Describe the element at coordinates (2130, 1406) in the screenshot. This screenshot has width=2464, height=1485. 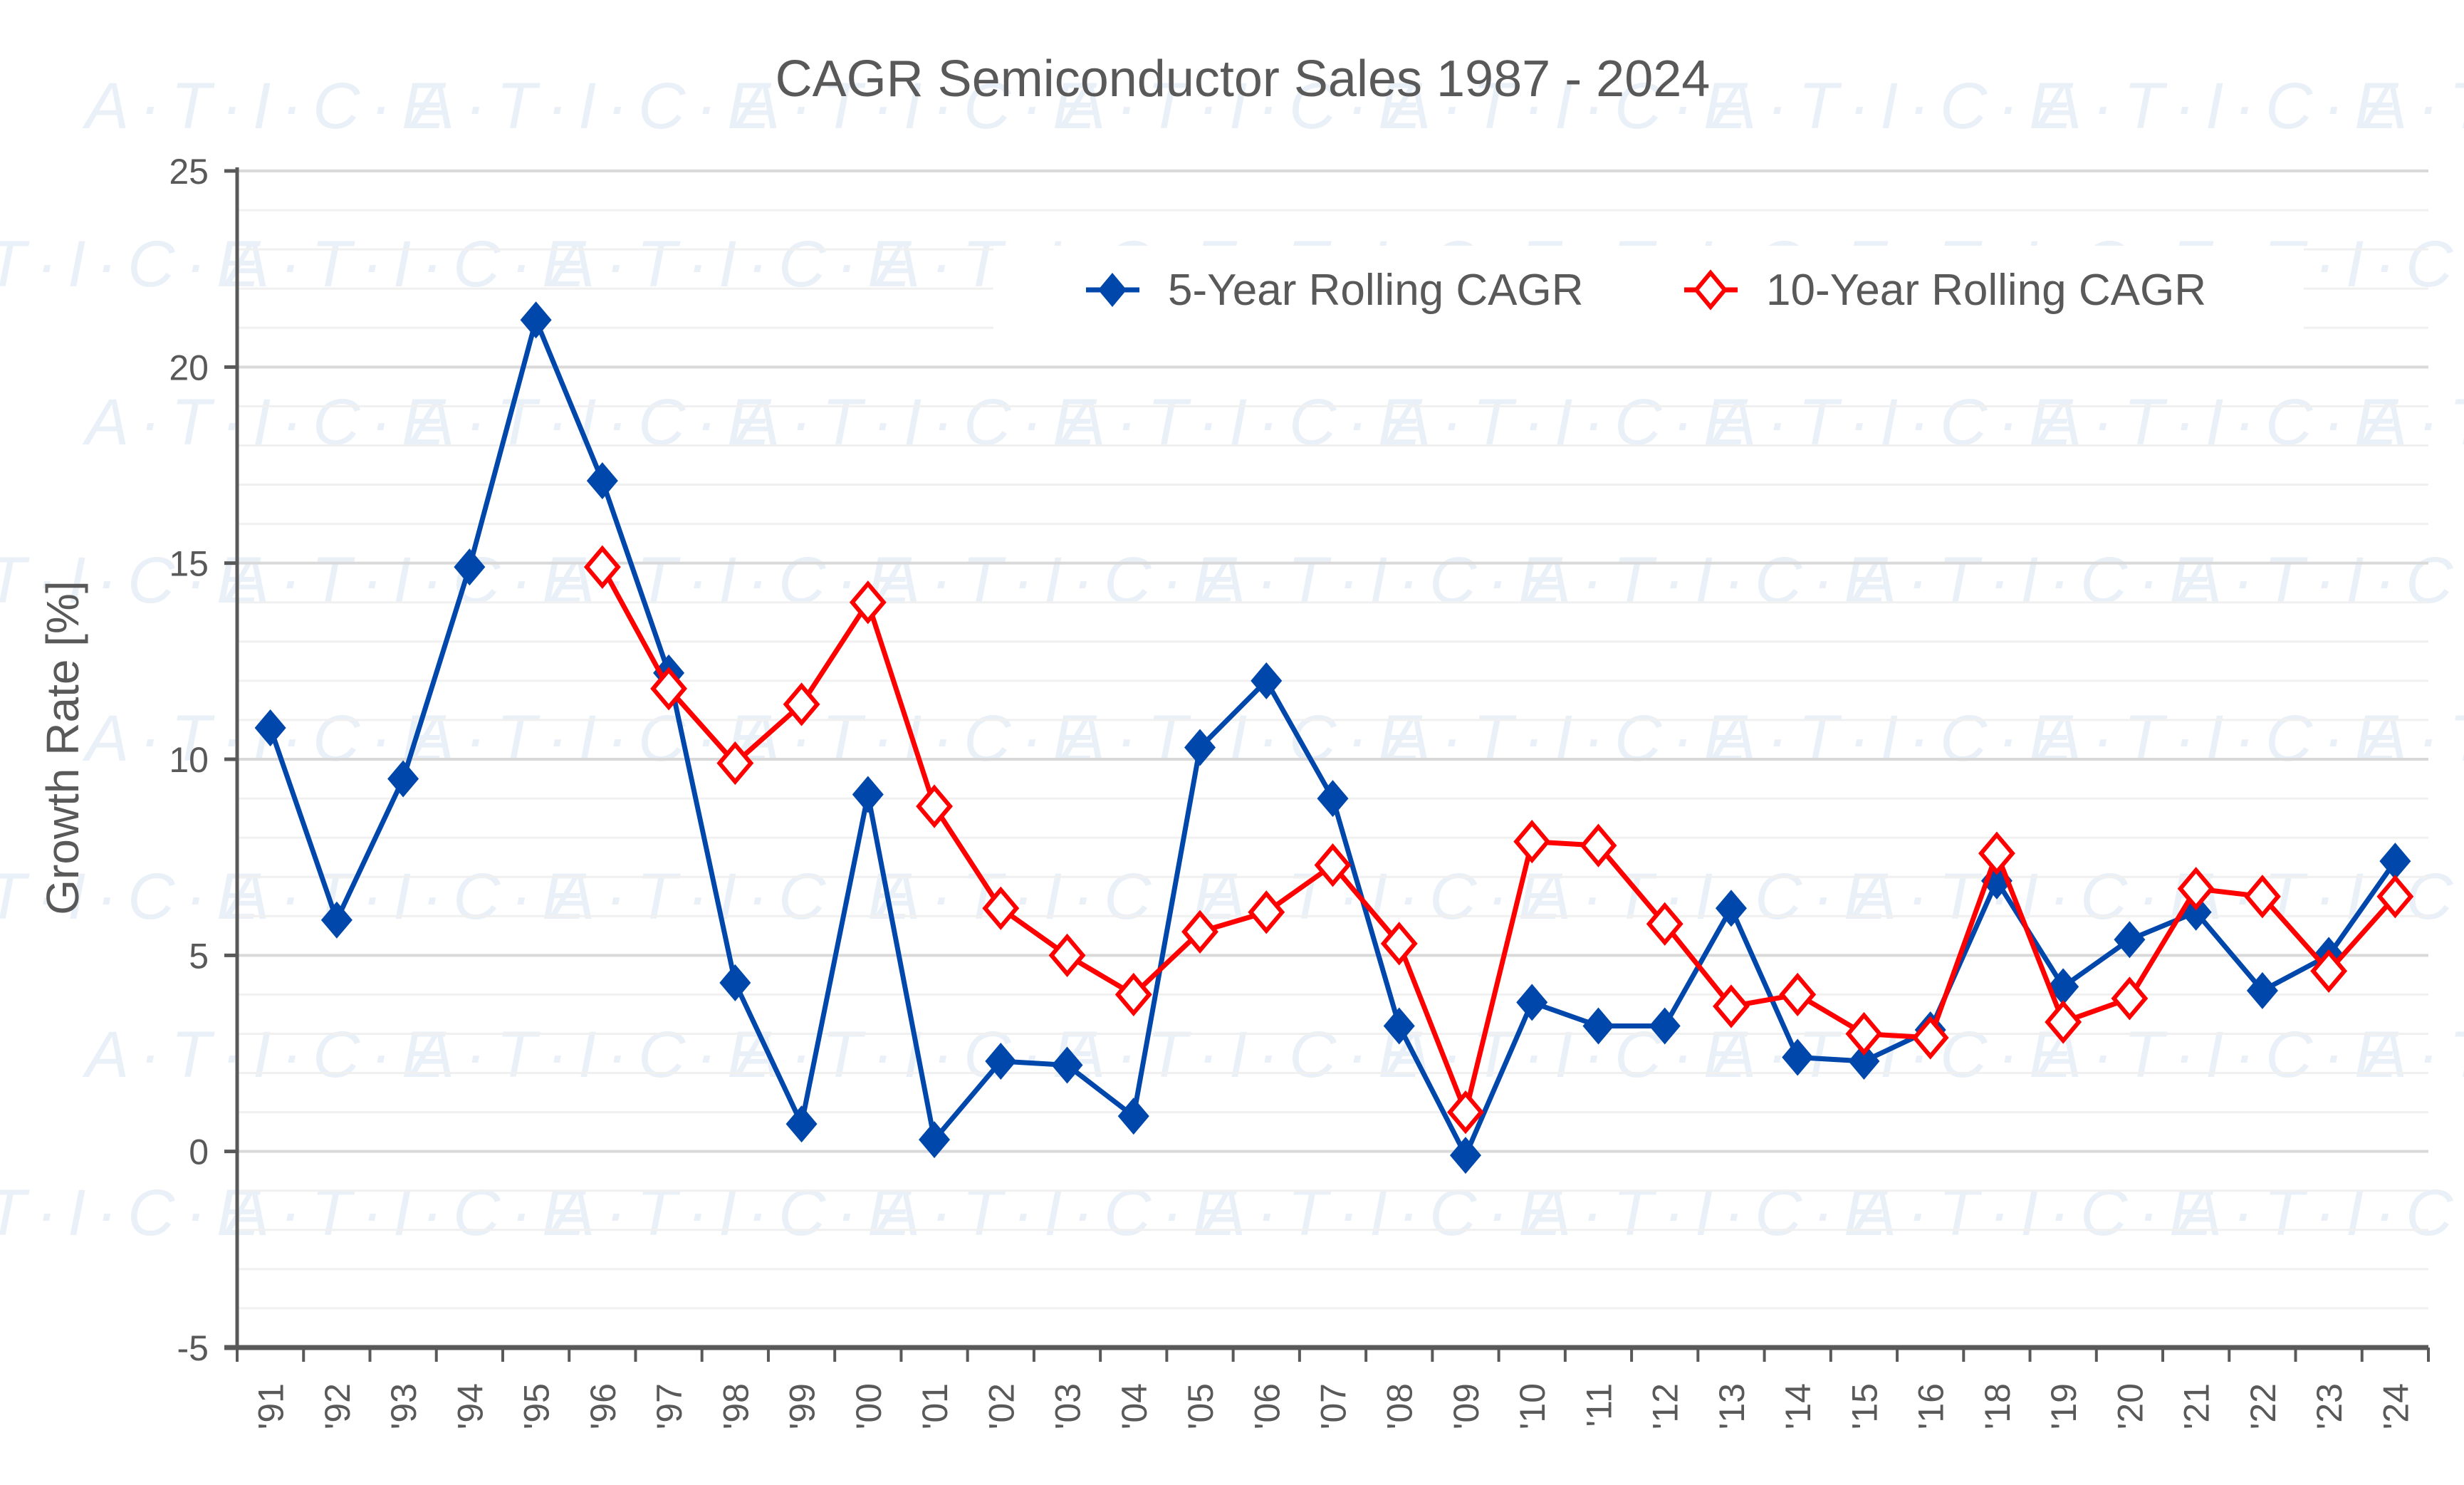
I see `x-tick-label: '20` at that location.